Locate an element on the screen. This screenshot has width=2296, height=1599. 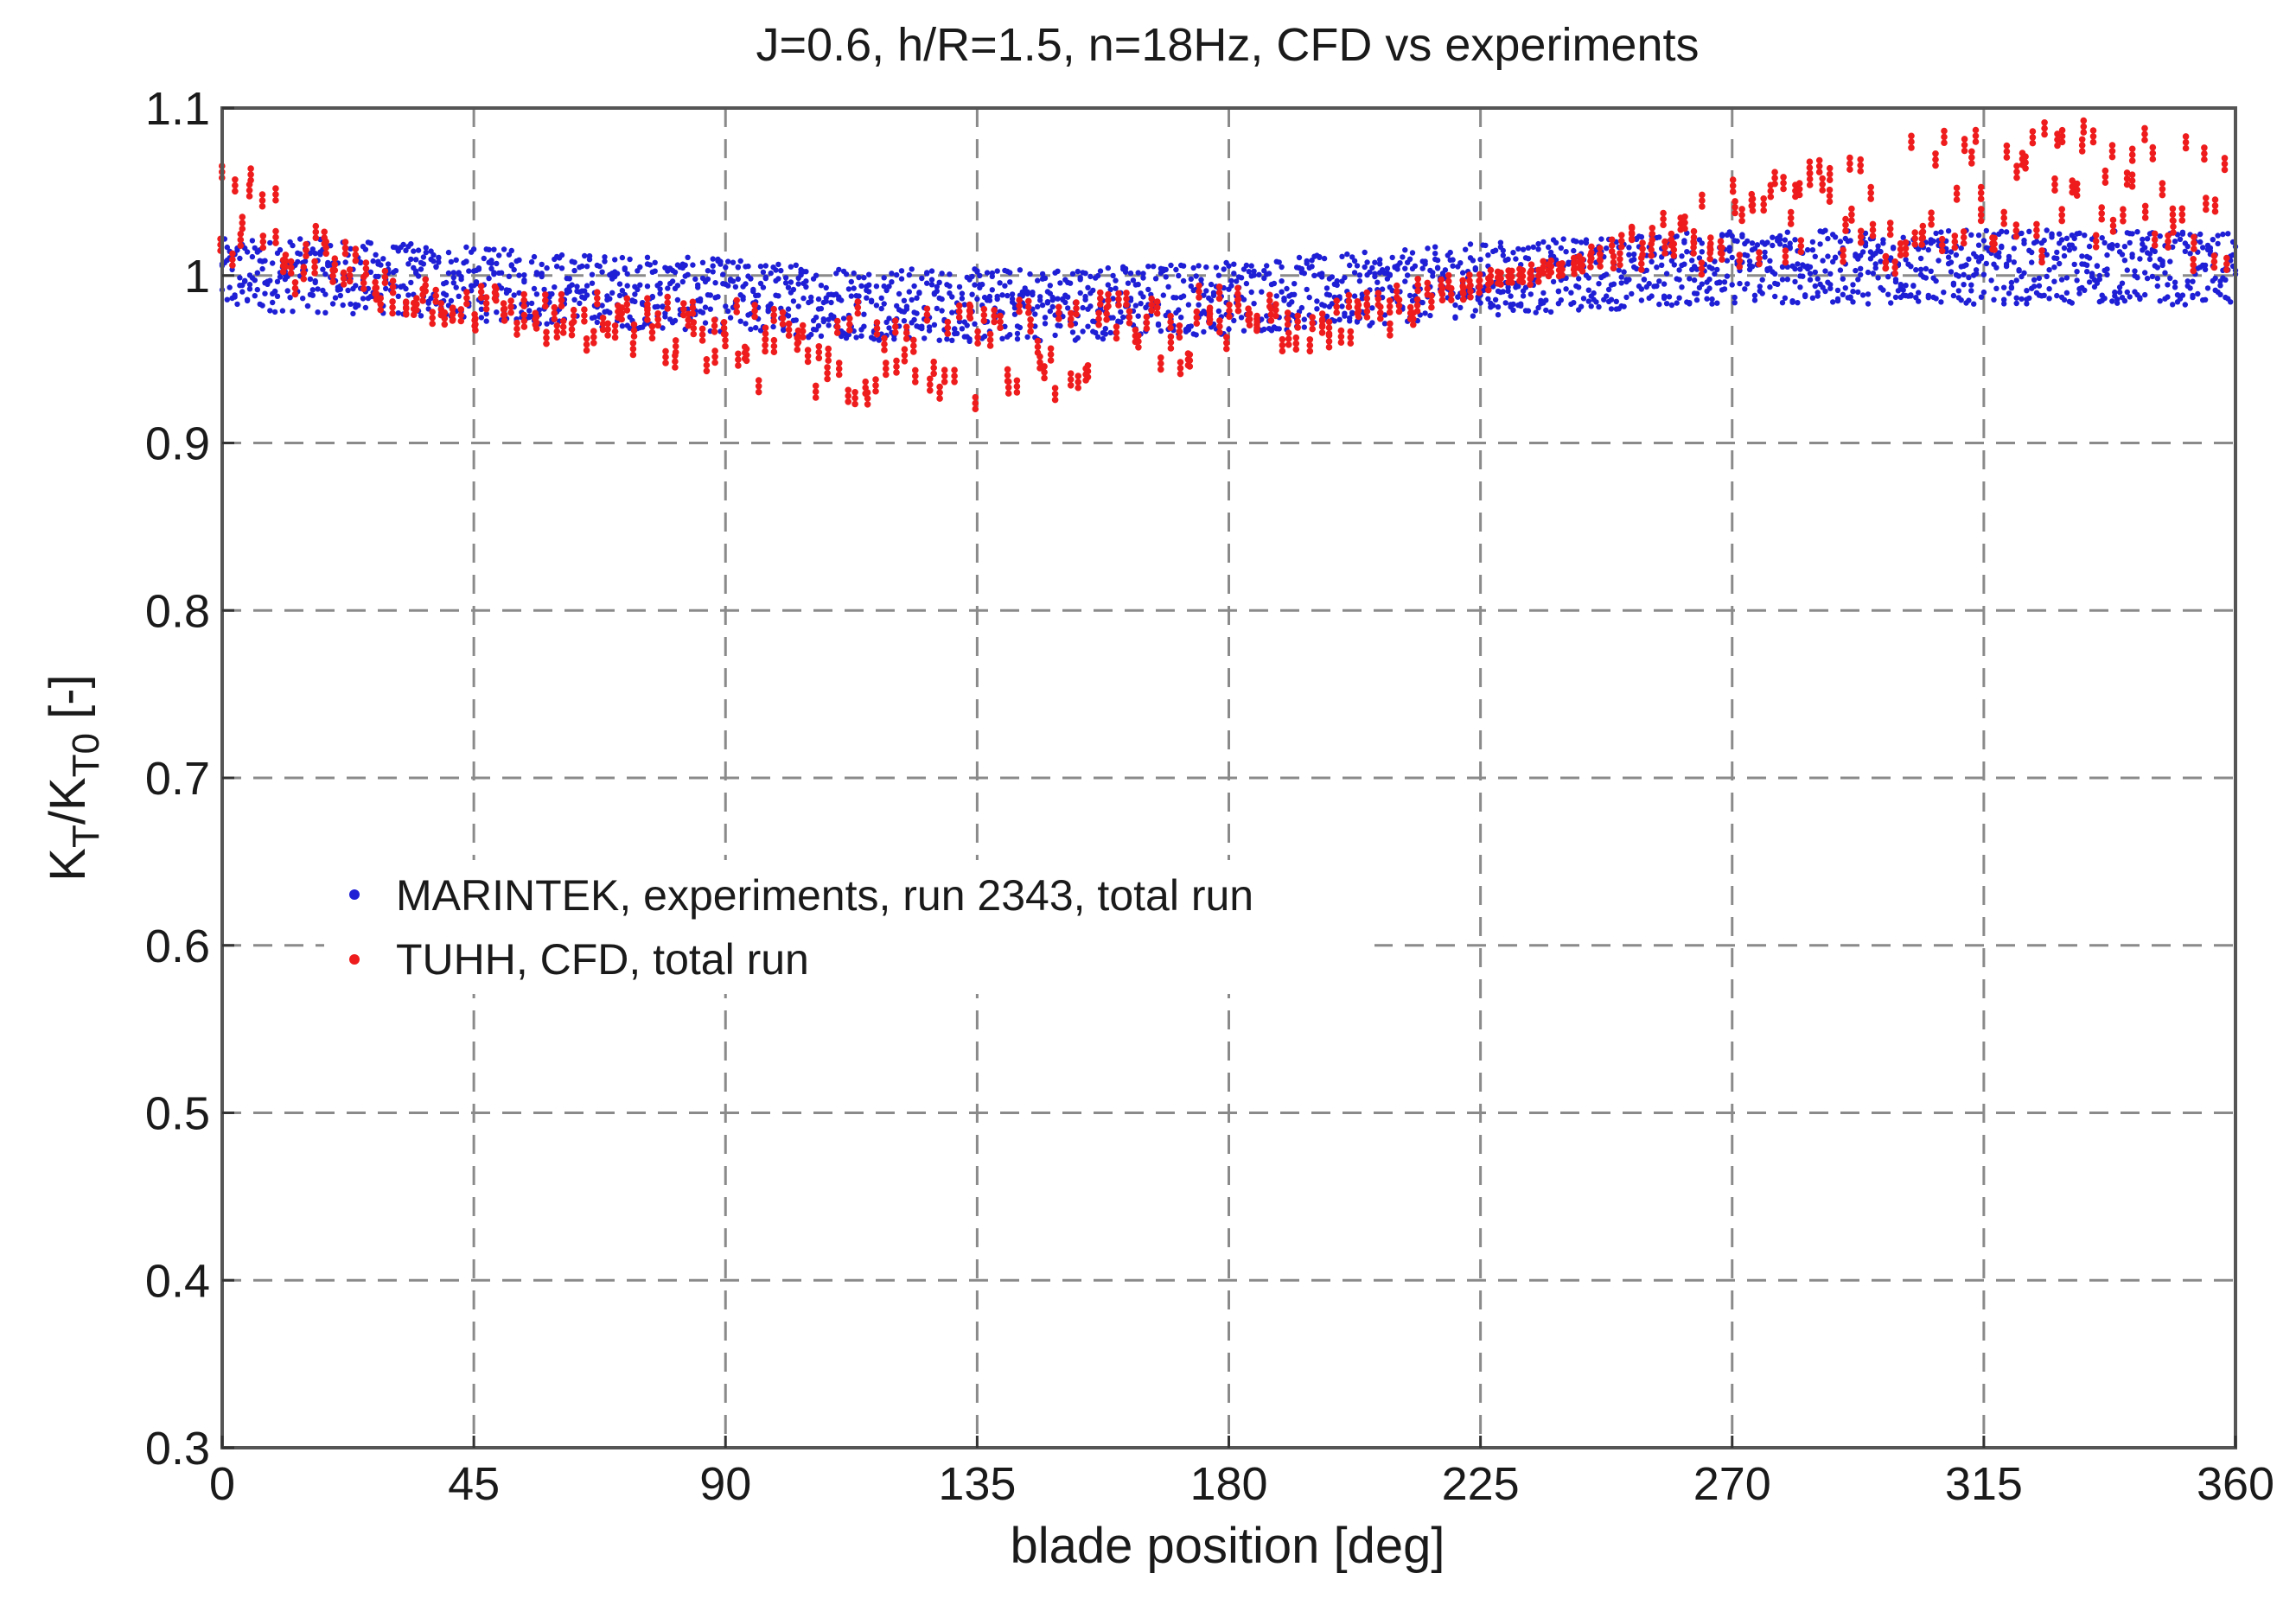
y-tick-label: 0.7 is located at coordinates (177, 779).